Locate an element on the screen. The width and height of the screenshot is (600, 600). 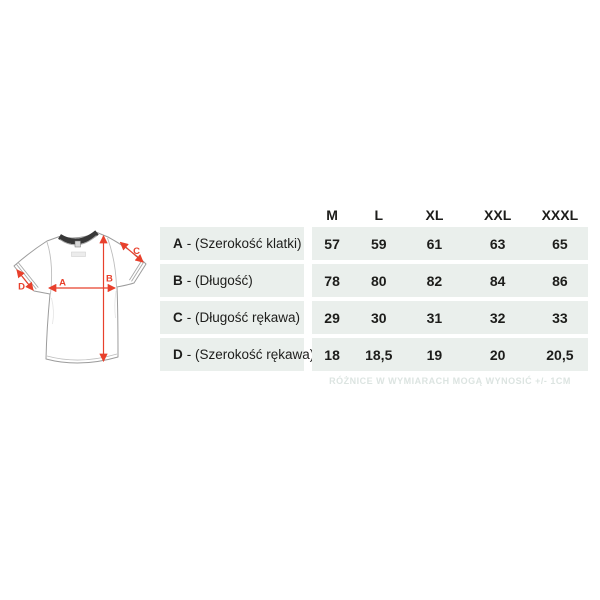
size-column-header-xl: XL is located at coordinates (434, 215).